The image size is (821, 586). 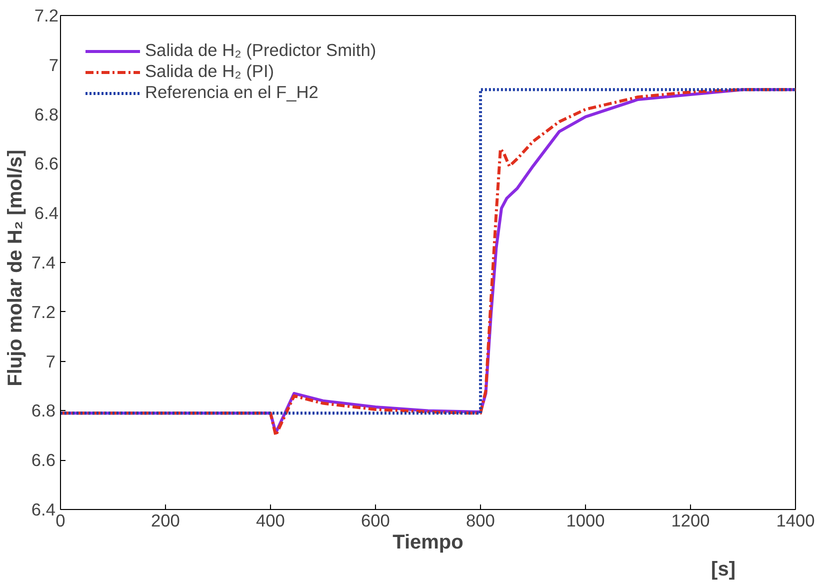 I want to click on x-tick-label: 0, so click(x=61, y=520).